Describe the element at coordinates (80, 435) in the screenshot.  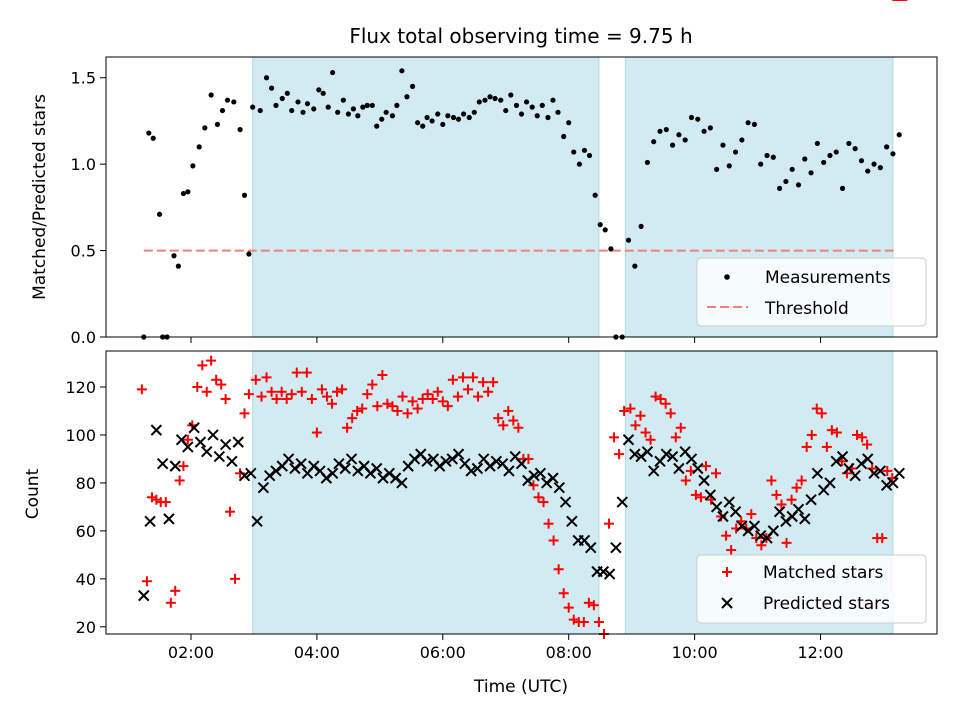
I see `y-tick-label: 100` at that location.